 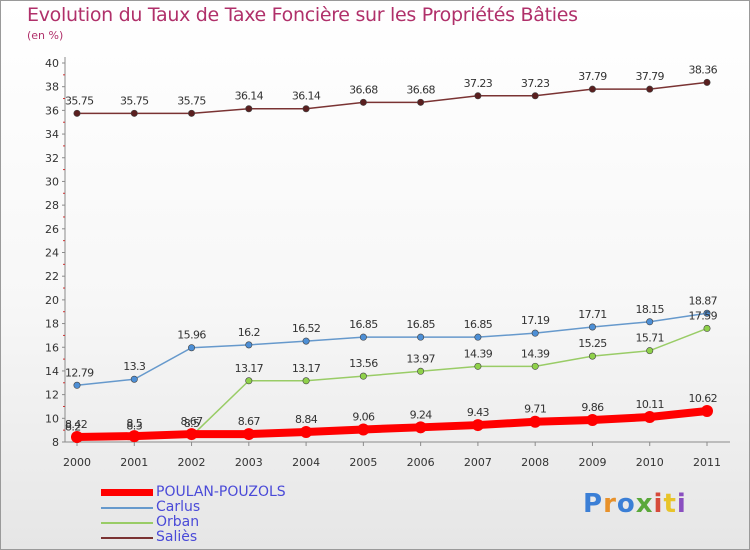 I want to click on y-tick-label: 30, so click(x=52, y=181).